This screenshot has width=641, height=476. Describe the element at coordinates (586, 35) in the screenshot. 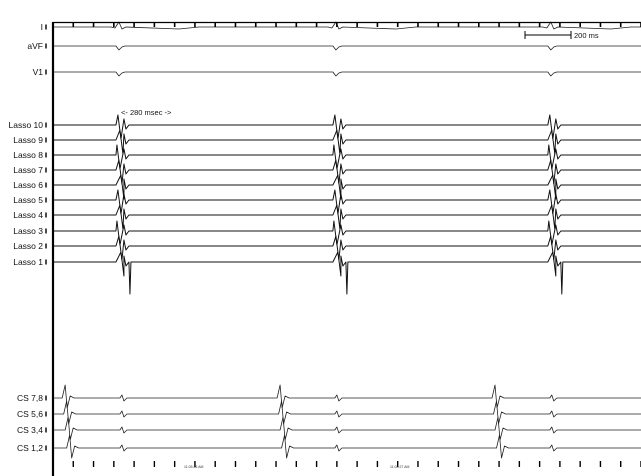

I see `scale-bar-label: 200 ms` at that location.